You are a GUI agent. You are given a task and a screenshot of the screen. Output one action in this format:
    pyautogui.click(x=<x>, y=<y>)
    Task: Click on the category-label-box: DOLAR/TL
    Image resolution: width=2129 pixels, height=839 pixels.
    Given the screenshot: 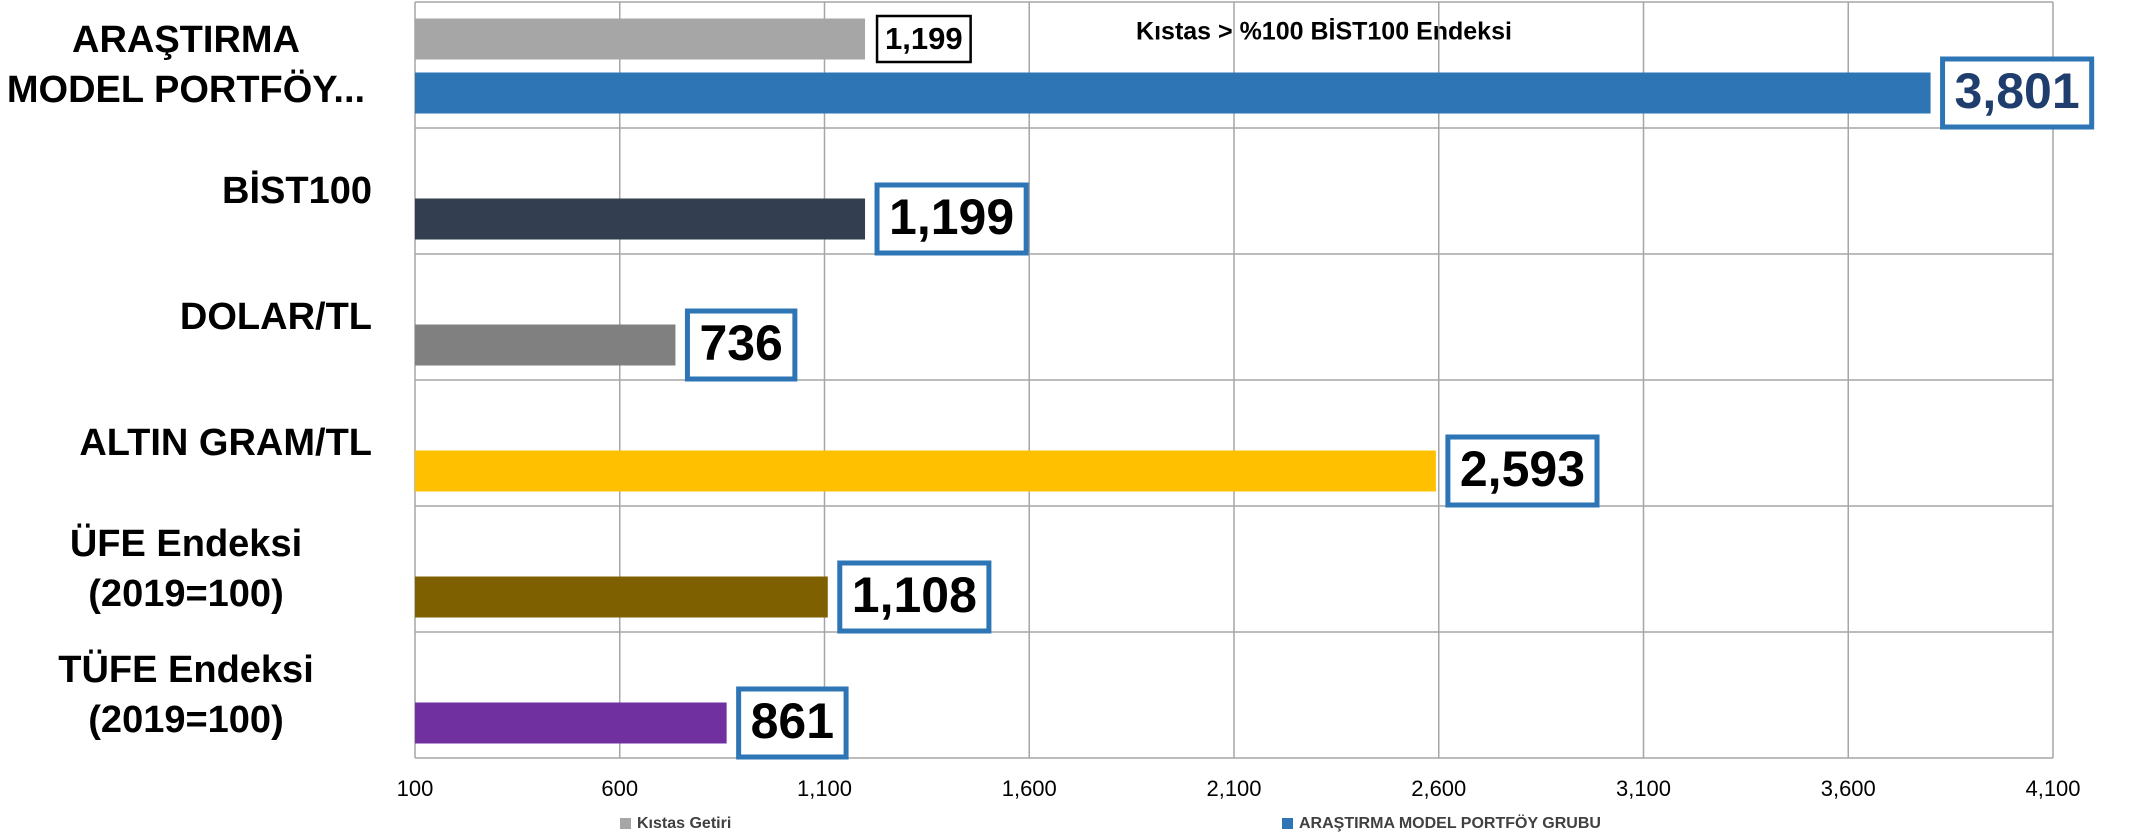 What is the action you would take?
    pyautogui.click(x=186, y=317)
    